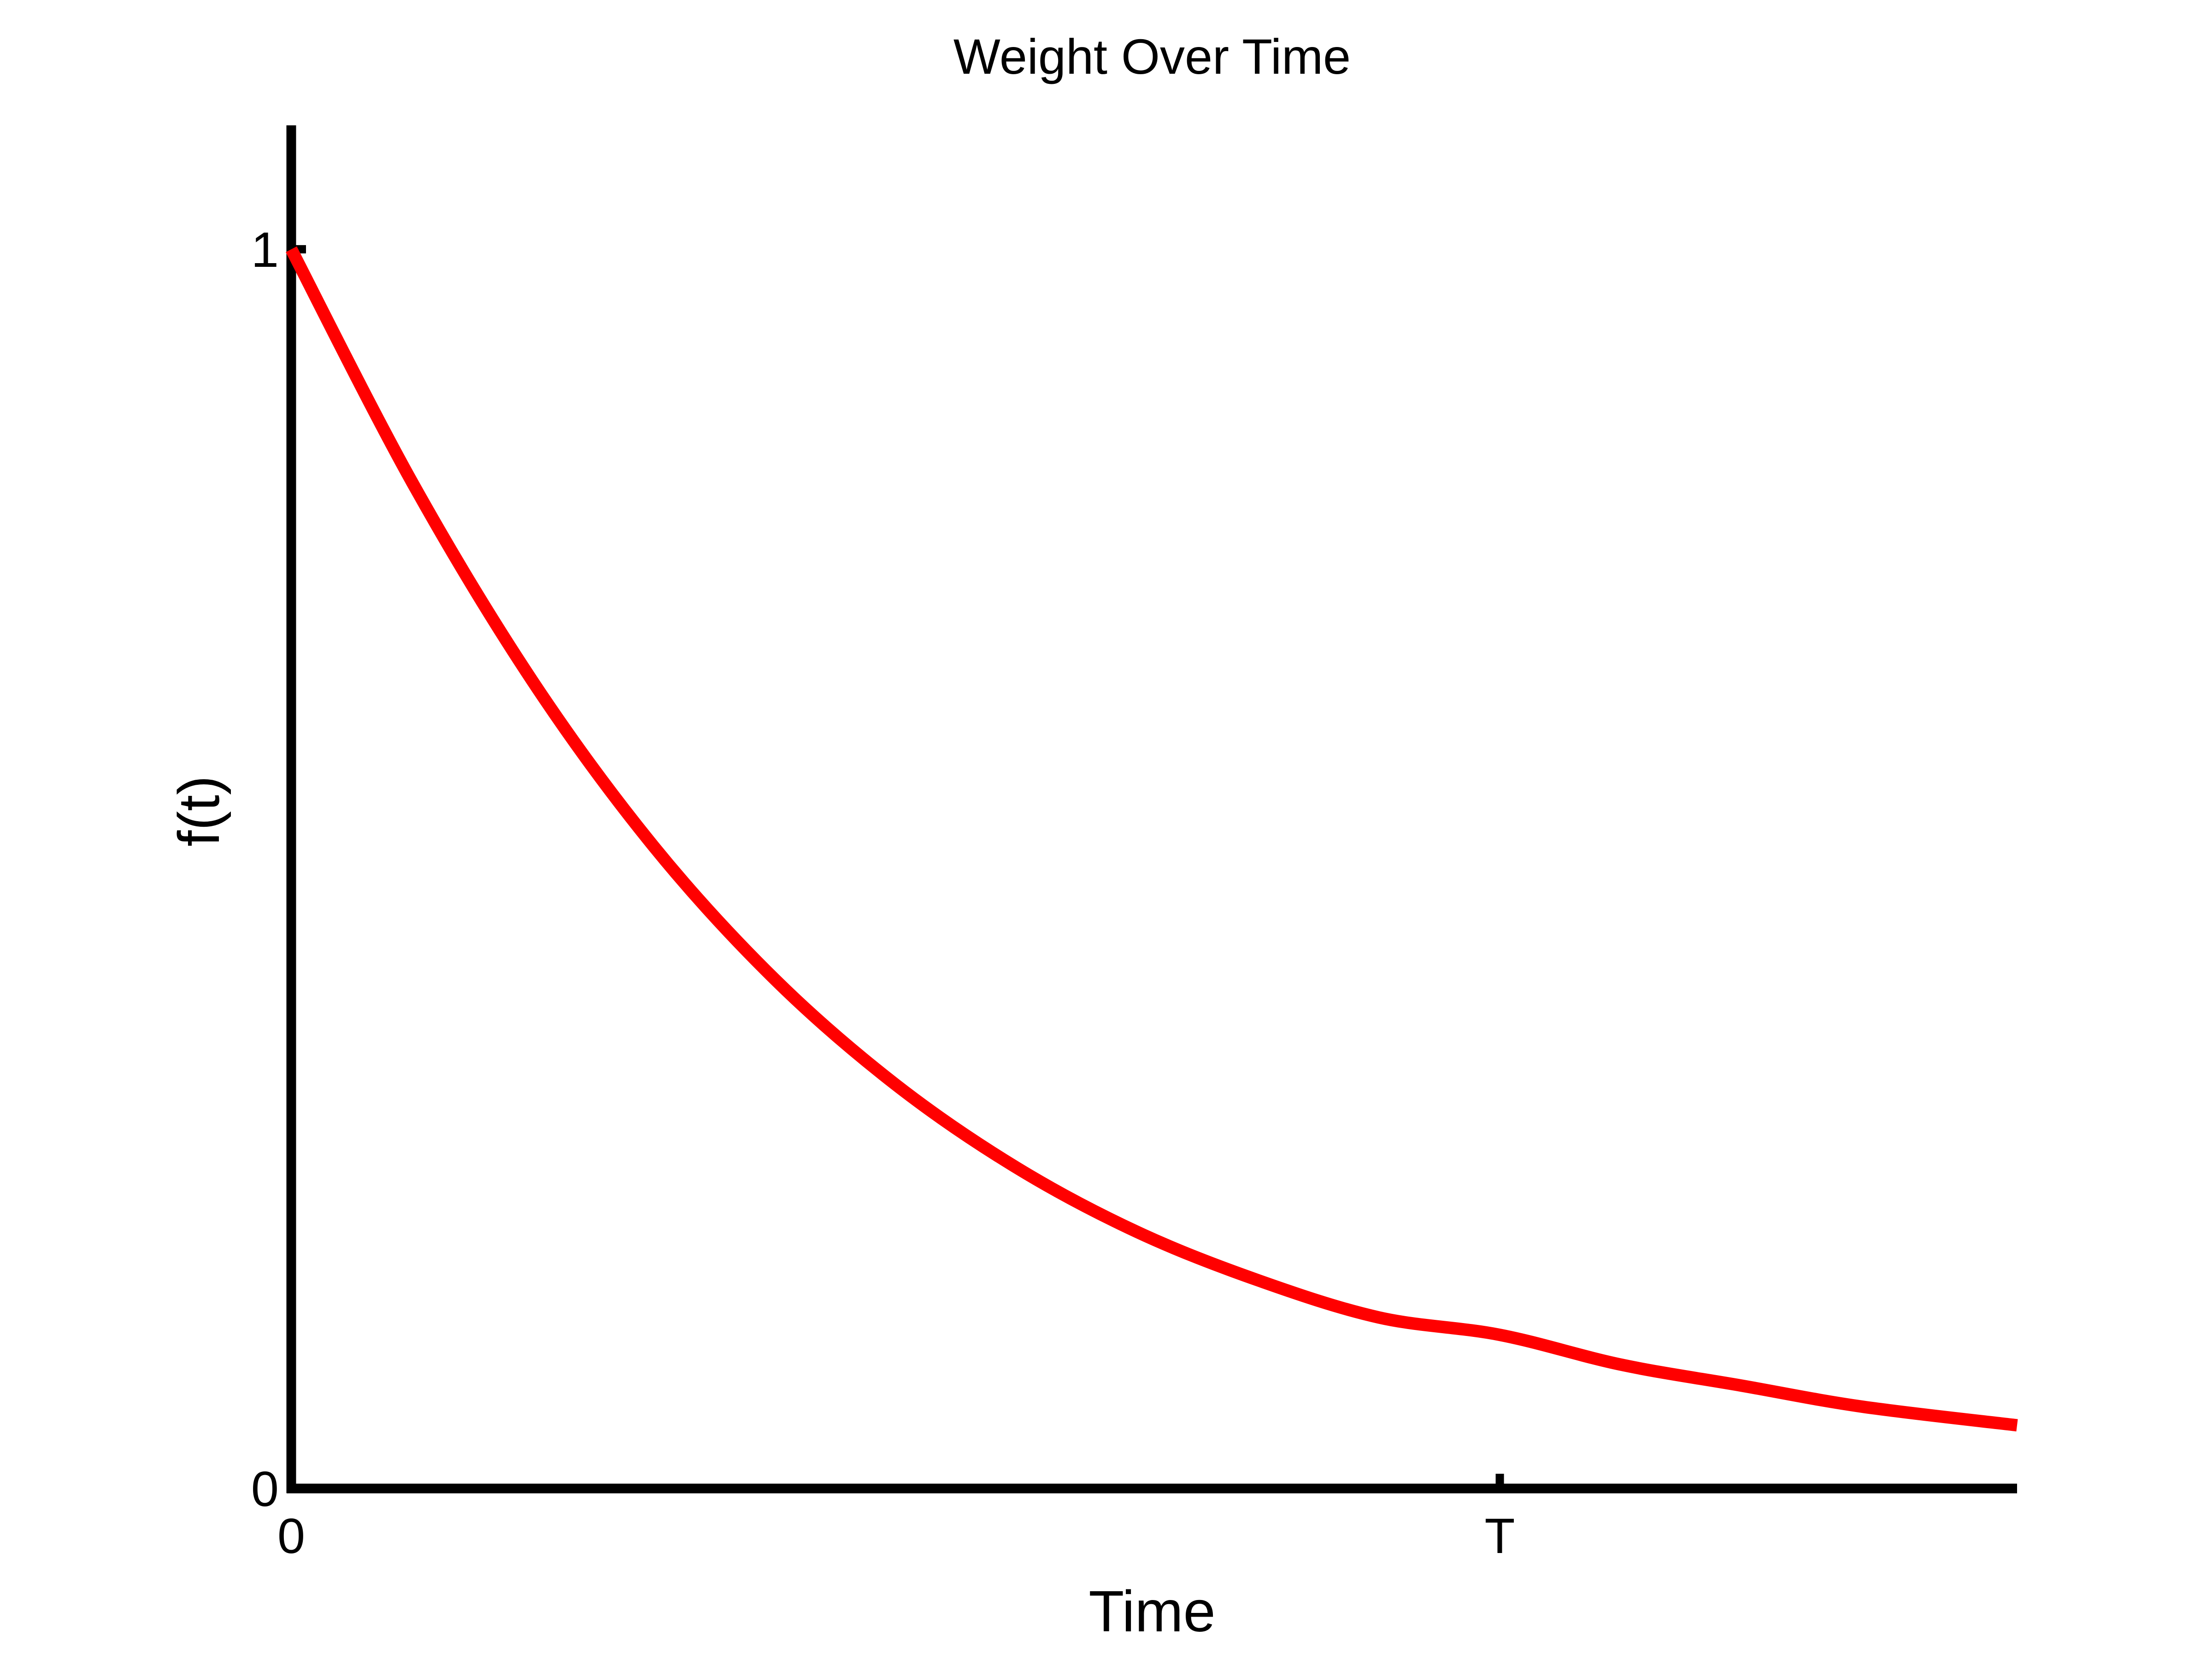 This screenshot has width=2212, height=1659. Describe the element at coordinates (291, 1536) in the screenshot. I see `x-tick-label-0: 0` at that location.